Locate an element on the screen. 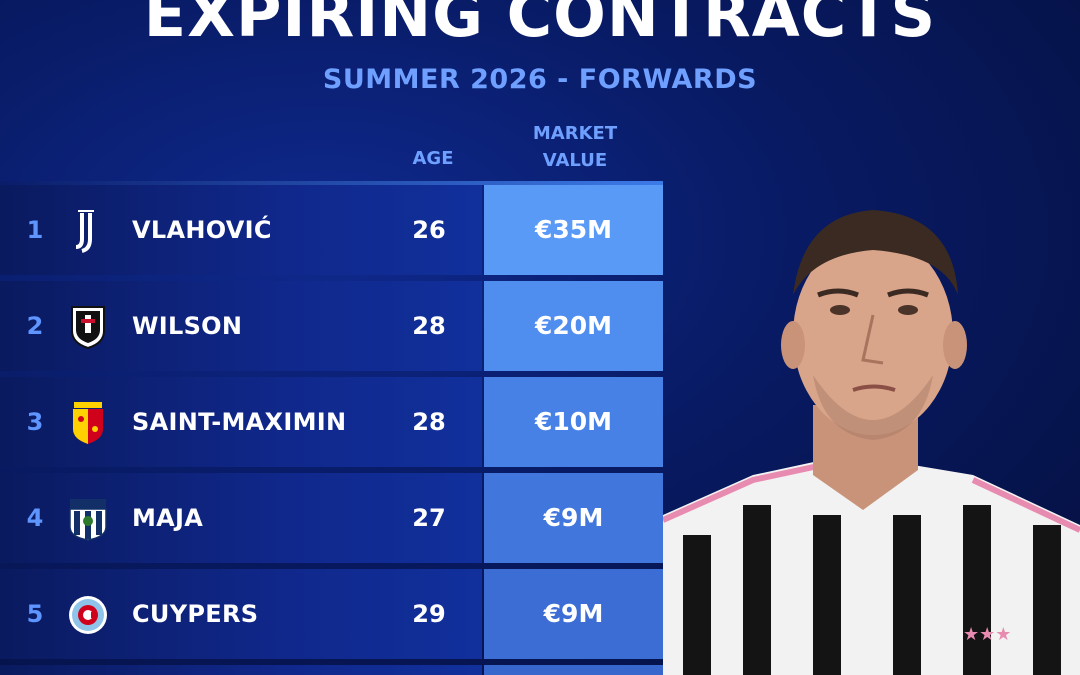  table-row-partial is located at coordinates (331, 670).